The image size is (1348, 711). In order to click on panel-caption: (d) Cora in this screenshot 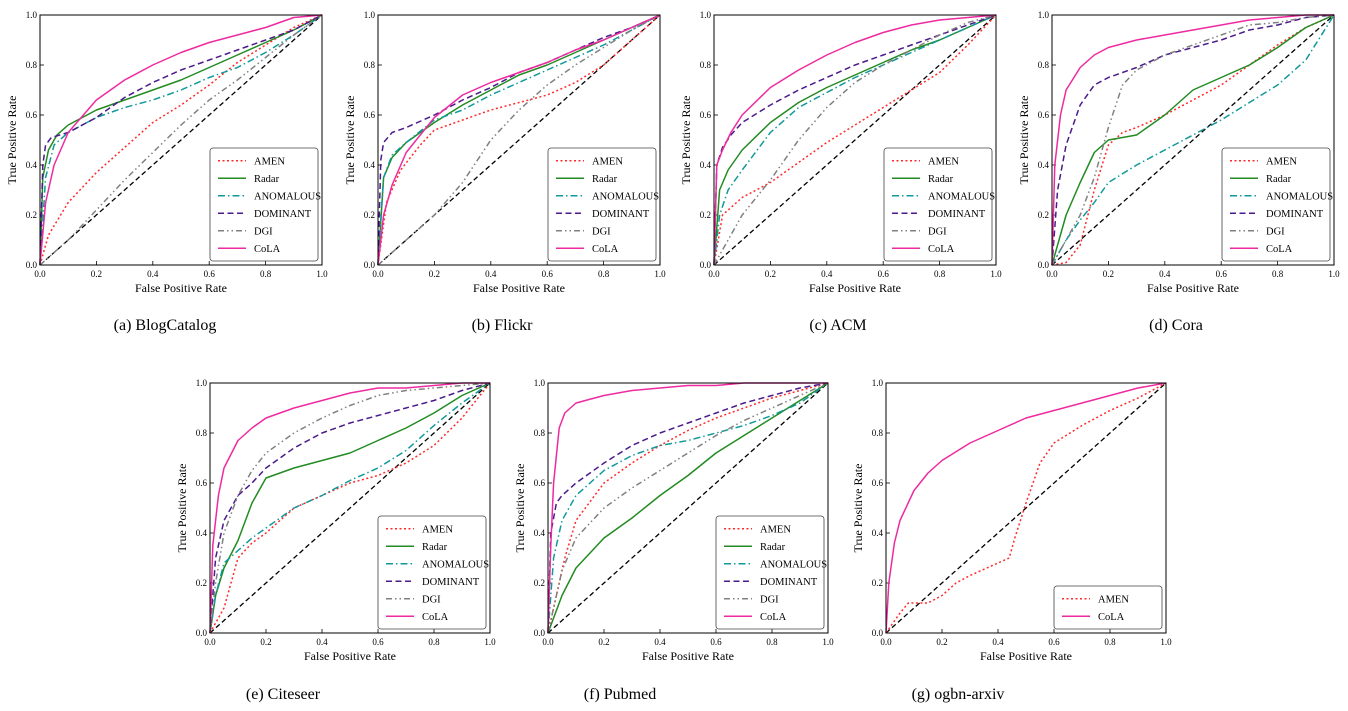, I will do `click(1176, 325)`.